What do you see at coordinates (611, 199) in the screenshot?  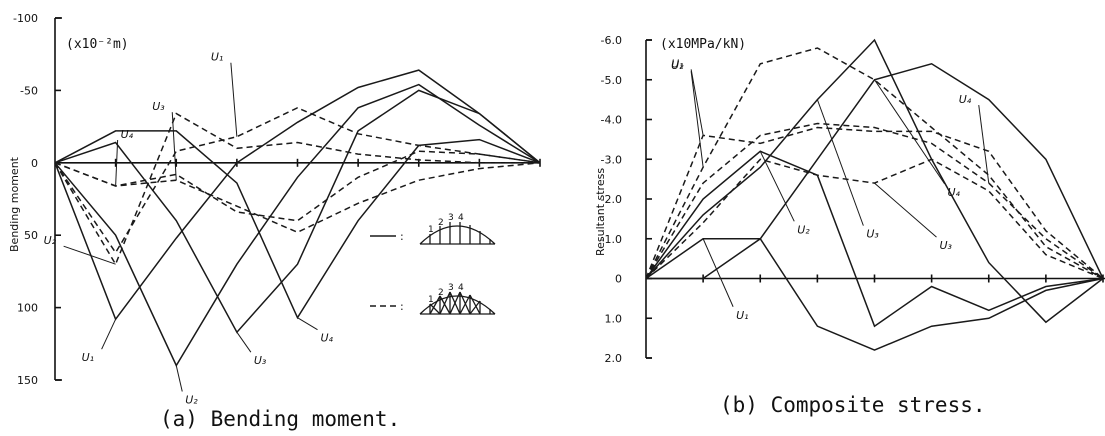 I see `y-tick-label: -2.0` at bounding box center [611, 199].